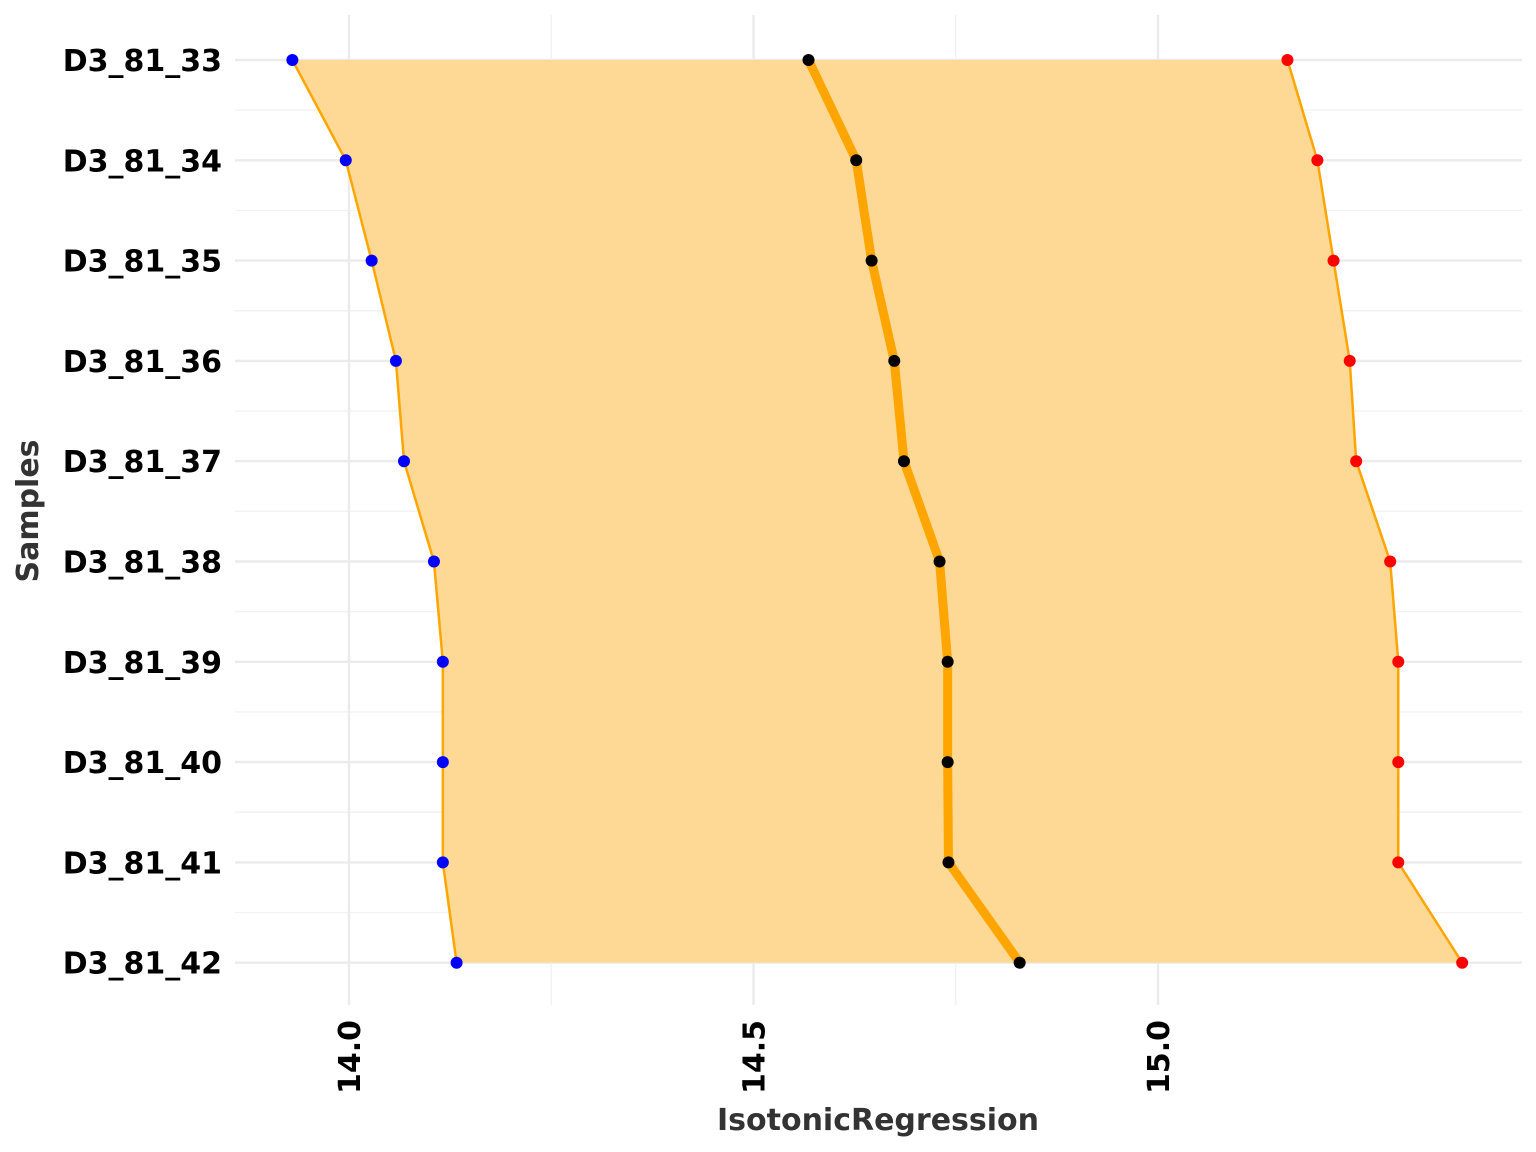 This screenshot has height=1152, width=1536. I want to click on x-tick-label: 14.5, so click(755, 1057).